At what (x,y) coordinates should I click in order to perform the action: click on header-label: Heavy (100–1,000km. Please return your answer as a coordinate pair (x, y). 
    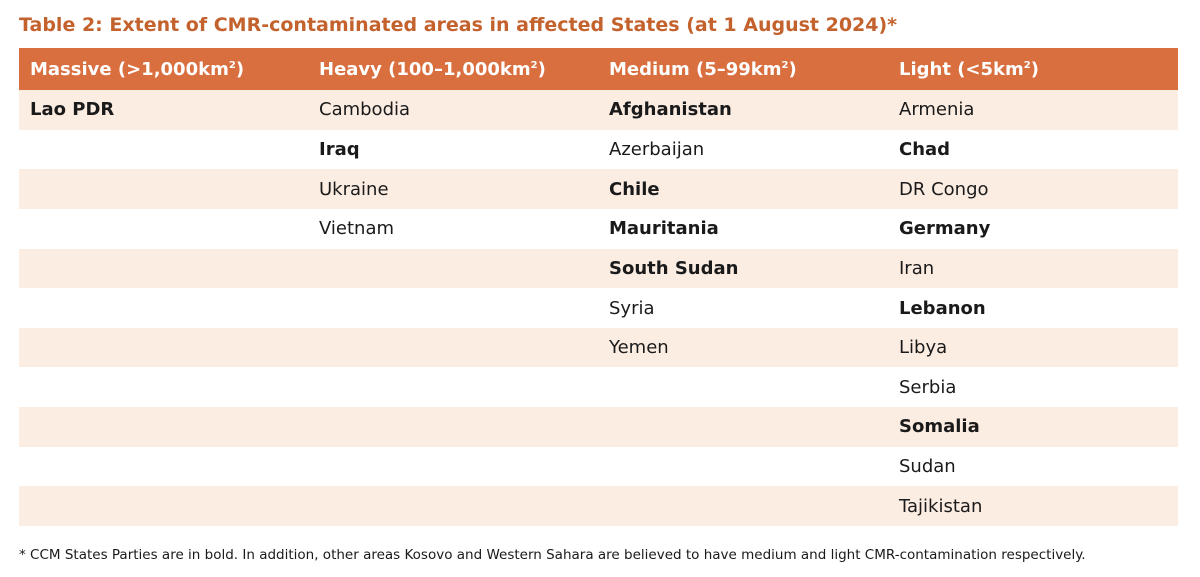
    Looking at the image, I should click on (425, 69).